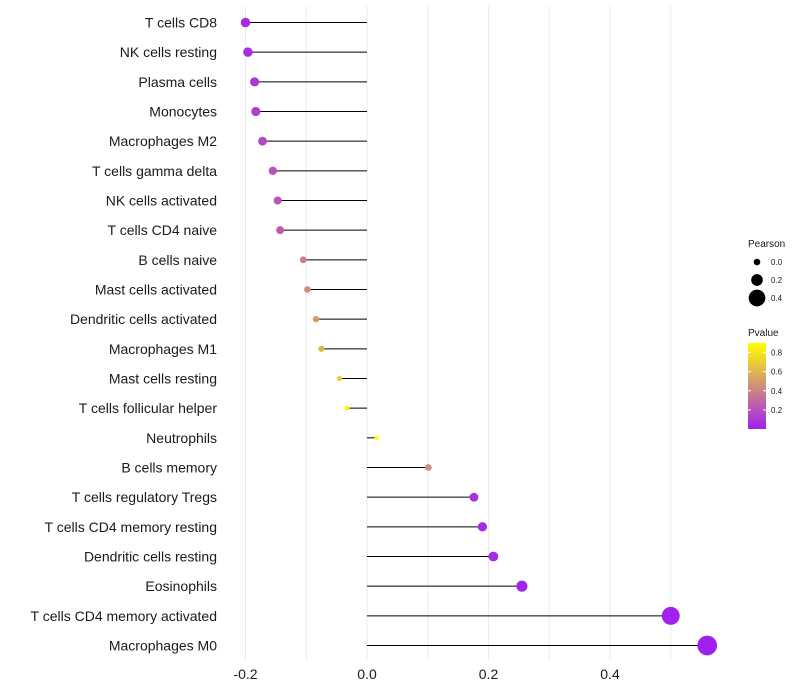 The image size is (800, 700). Describe the element at coordinates (177, 260) in the screenshot. I see `category-label: B cells naive` at that location.